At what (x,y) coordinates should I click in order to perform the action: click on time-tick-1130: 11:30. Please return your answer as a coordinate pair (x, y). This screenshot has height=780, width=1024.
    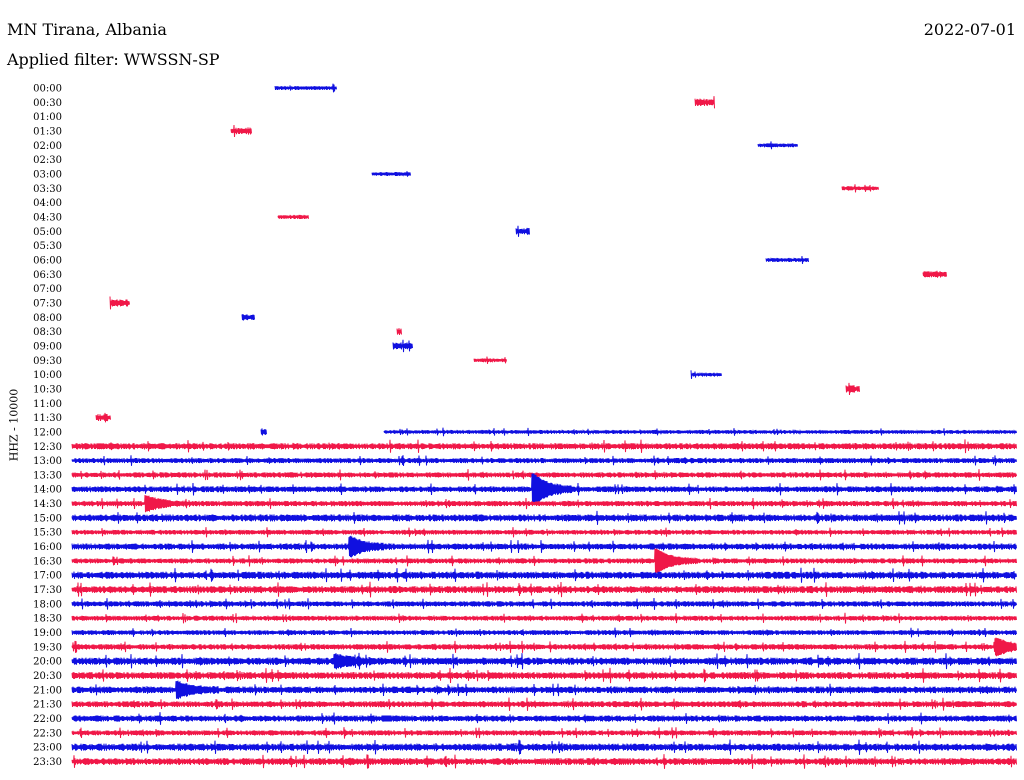
    Looking at the image, I should click on (47, 418).